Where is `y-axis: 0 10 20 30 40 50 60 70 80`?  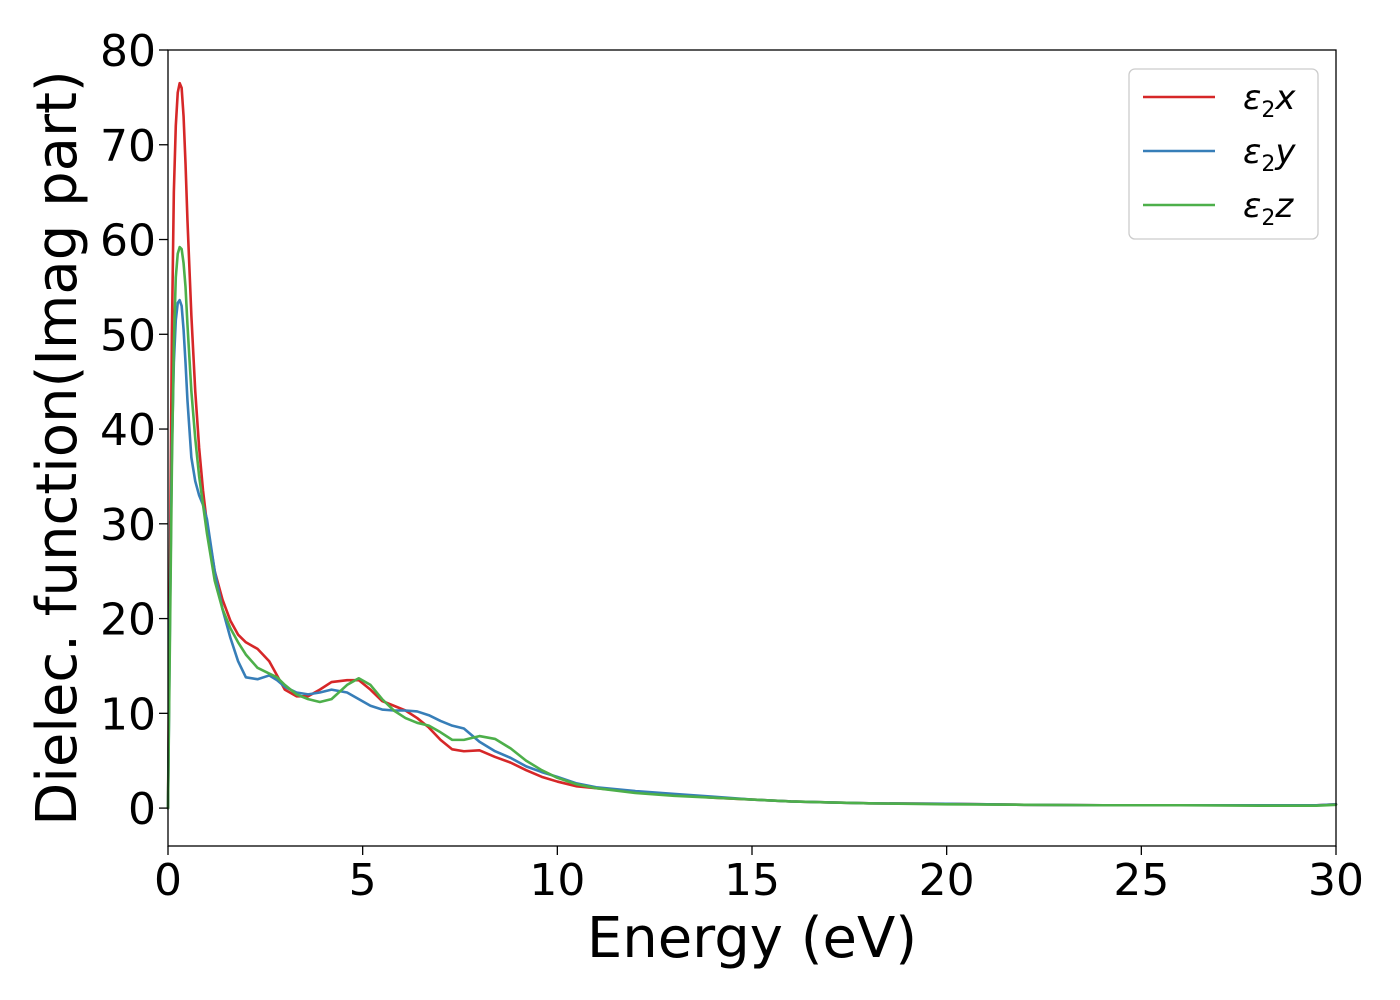 y-axis: 0 10 20 30 40 50 60 70 80 is located at coordinates (134, 430).